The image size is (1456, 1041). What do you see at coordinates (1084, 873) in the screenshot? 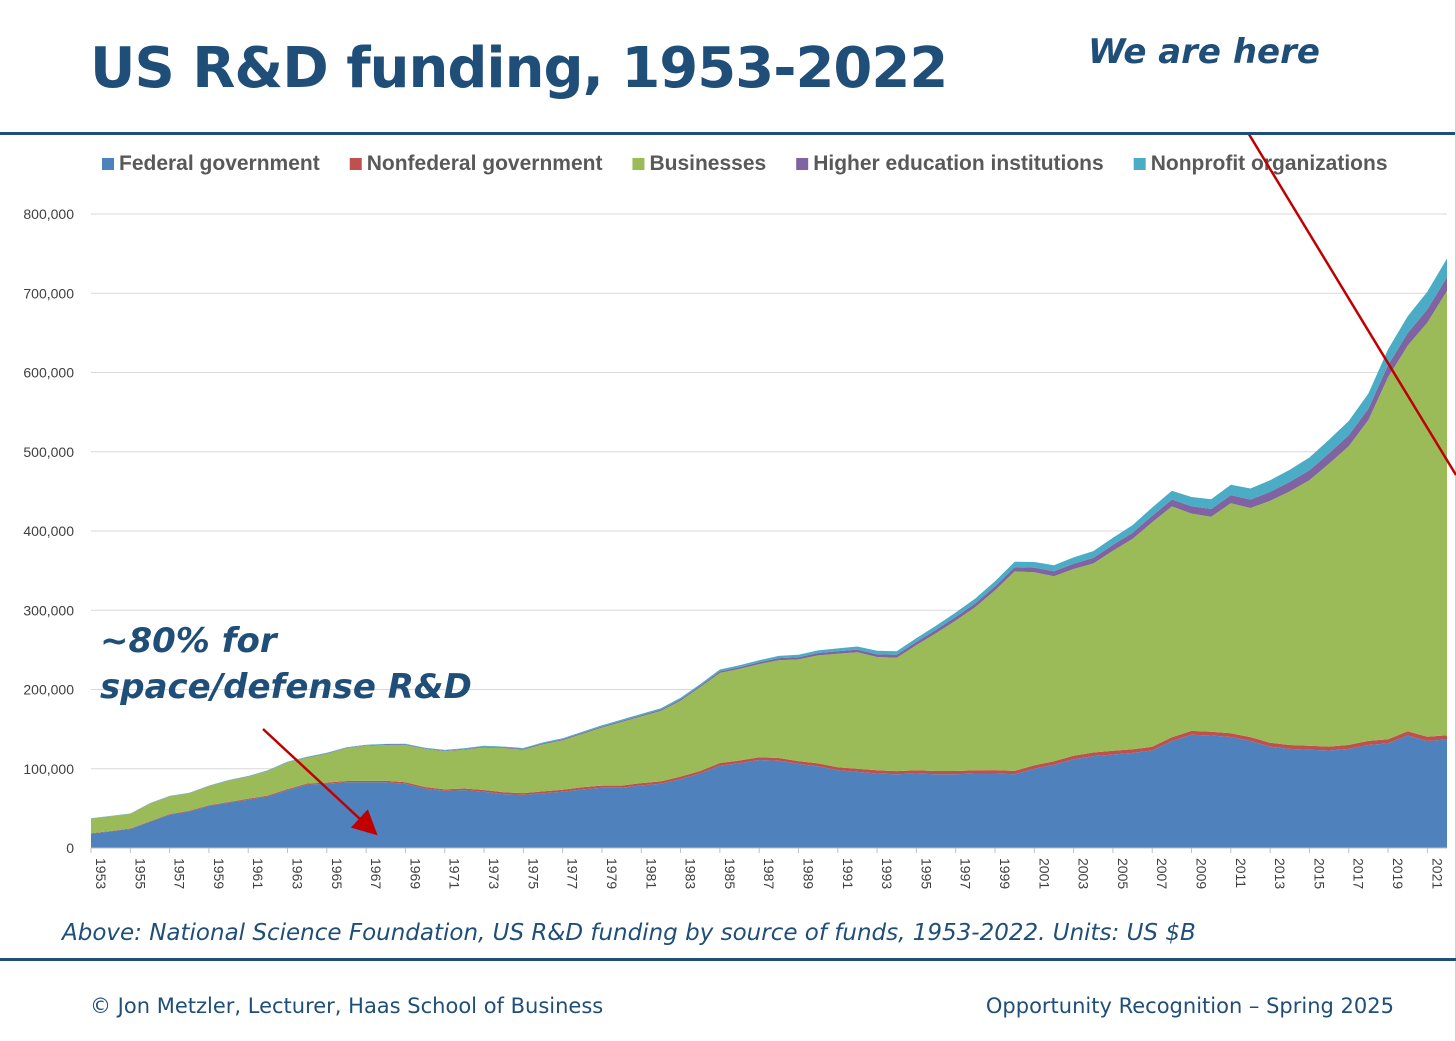
I see `x-tick-label: 2003` at bounding box center [1084, 873].